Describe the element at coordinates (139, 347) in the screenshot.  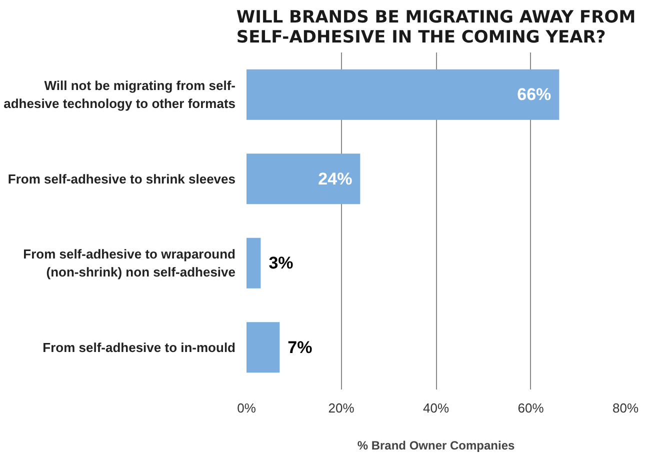
I see `y-tick-label: From self-adhesive to in-mould` at that location.